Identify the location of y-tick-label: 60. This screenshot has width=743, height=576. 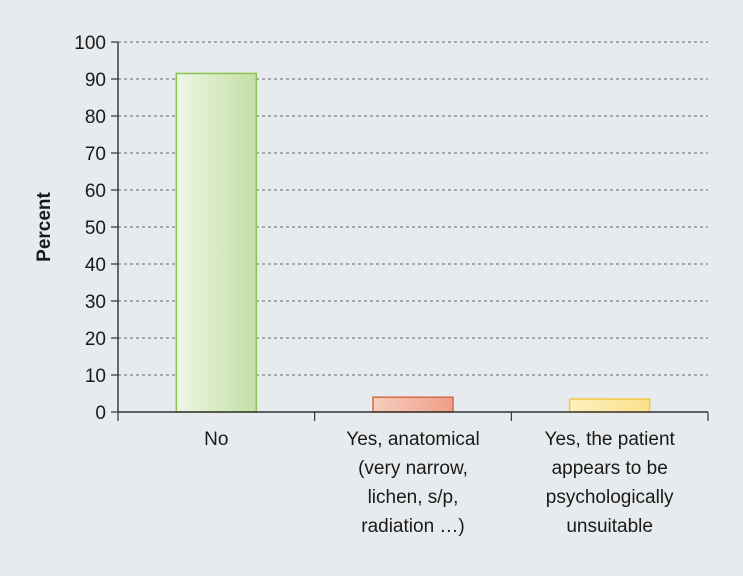
(95, 191).